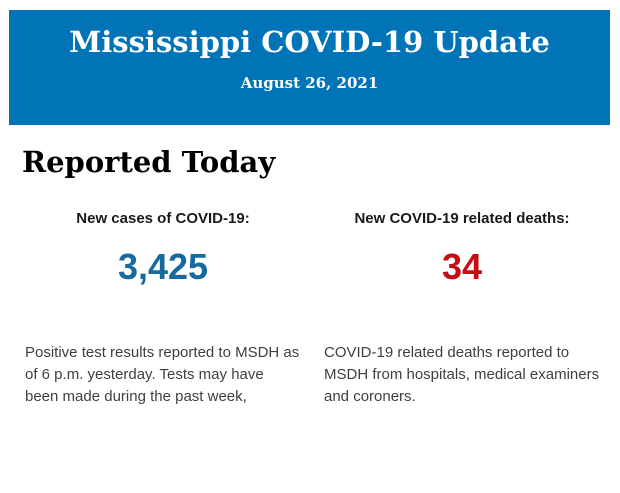 This screenshot has width=620, height=493. What do you see at coordinates (462, 219) in the screenshot?
I see `new-deaths-label: New COVID-19 related deaths:` at bounding box center [462, 219].